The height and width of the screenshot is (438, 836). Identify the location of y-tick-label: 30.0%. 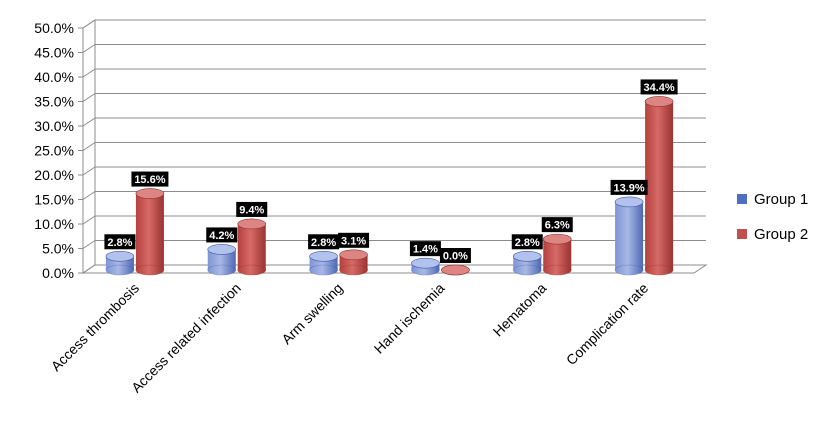
(54, 126).